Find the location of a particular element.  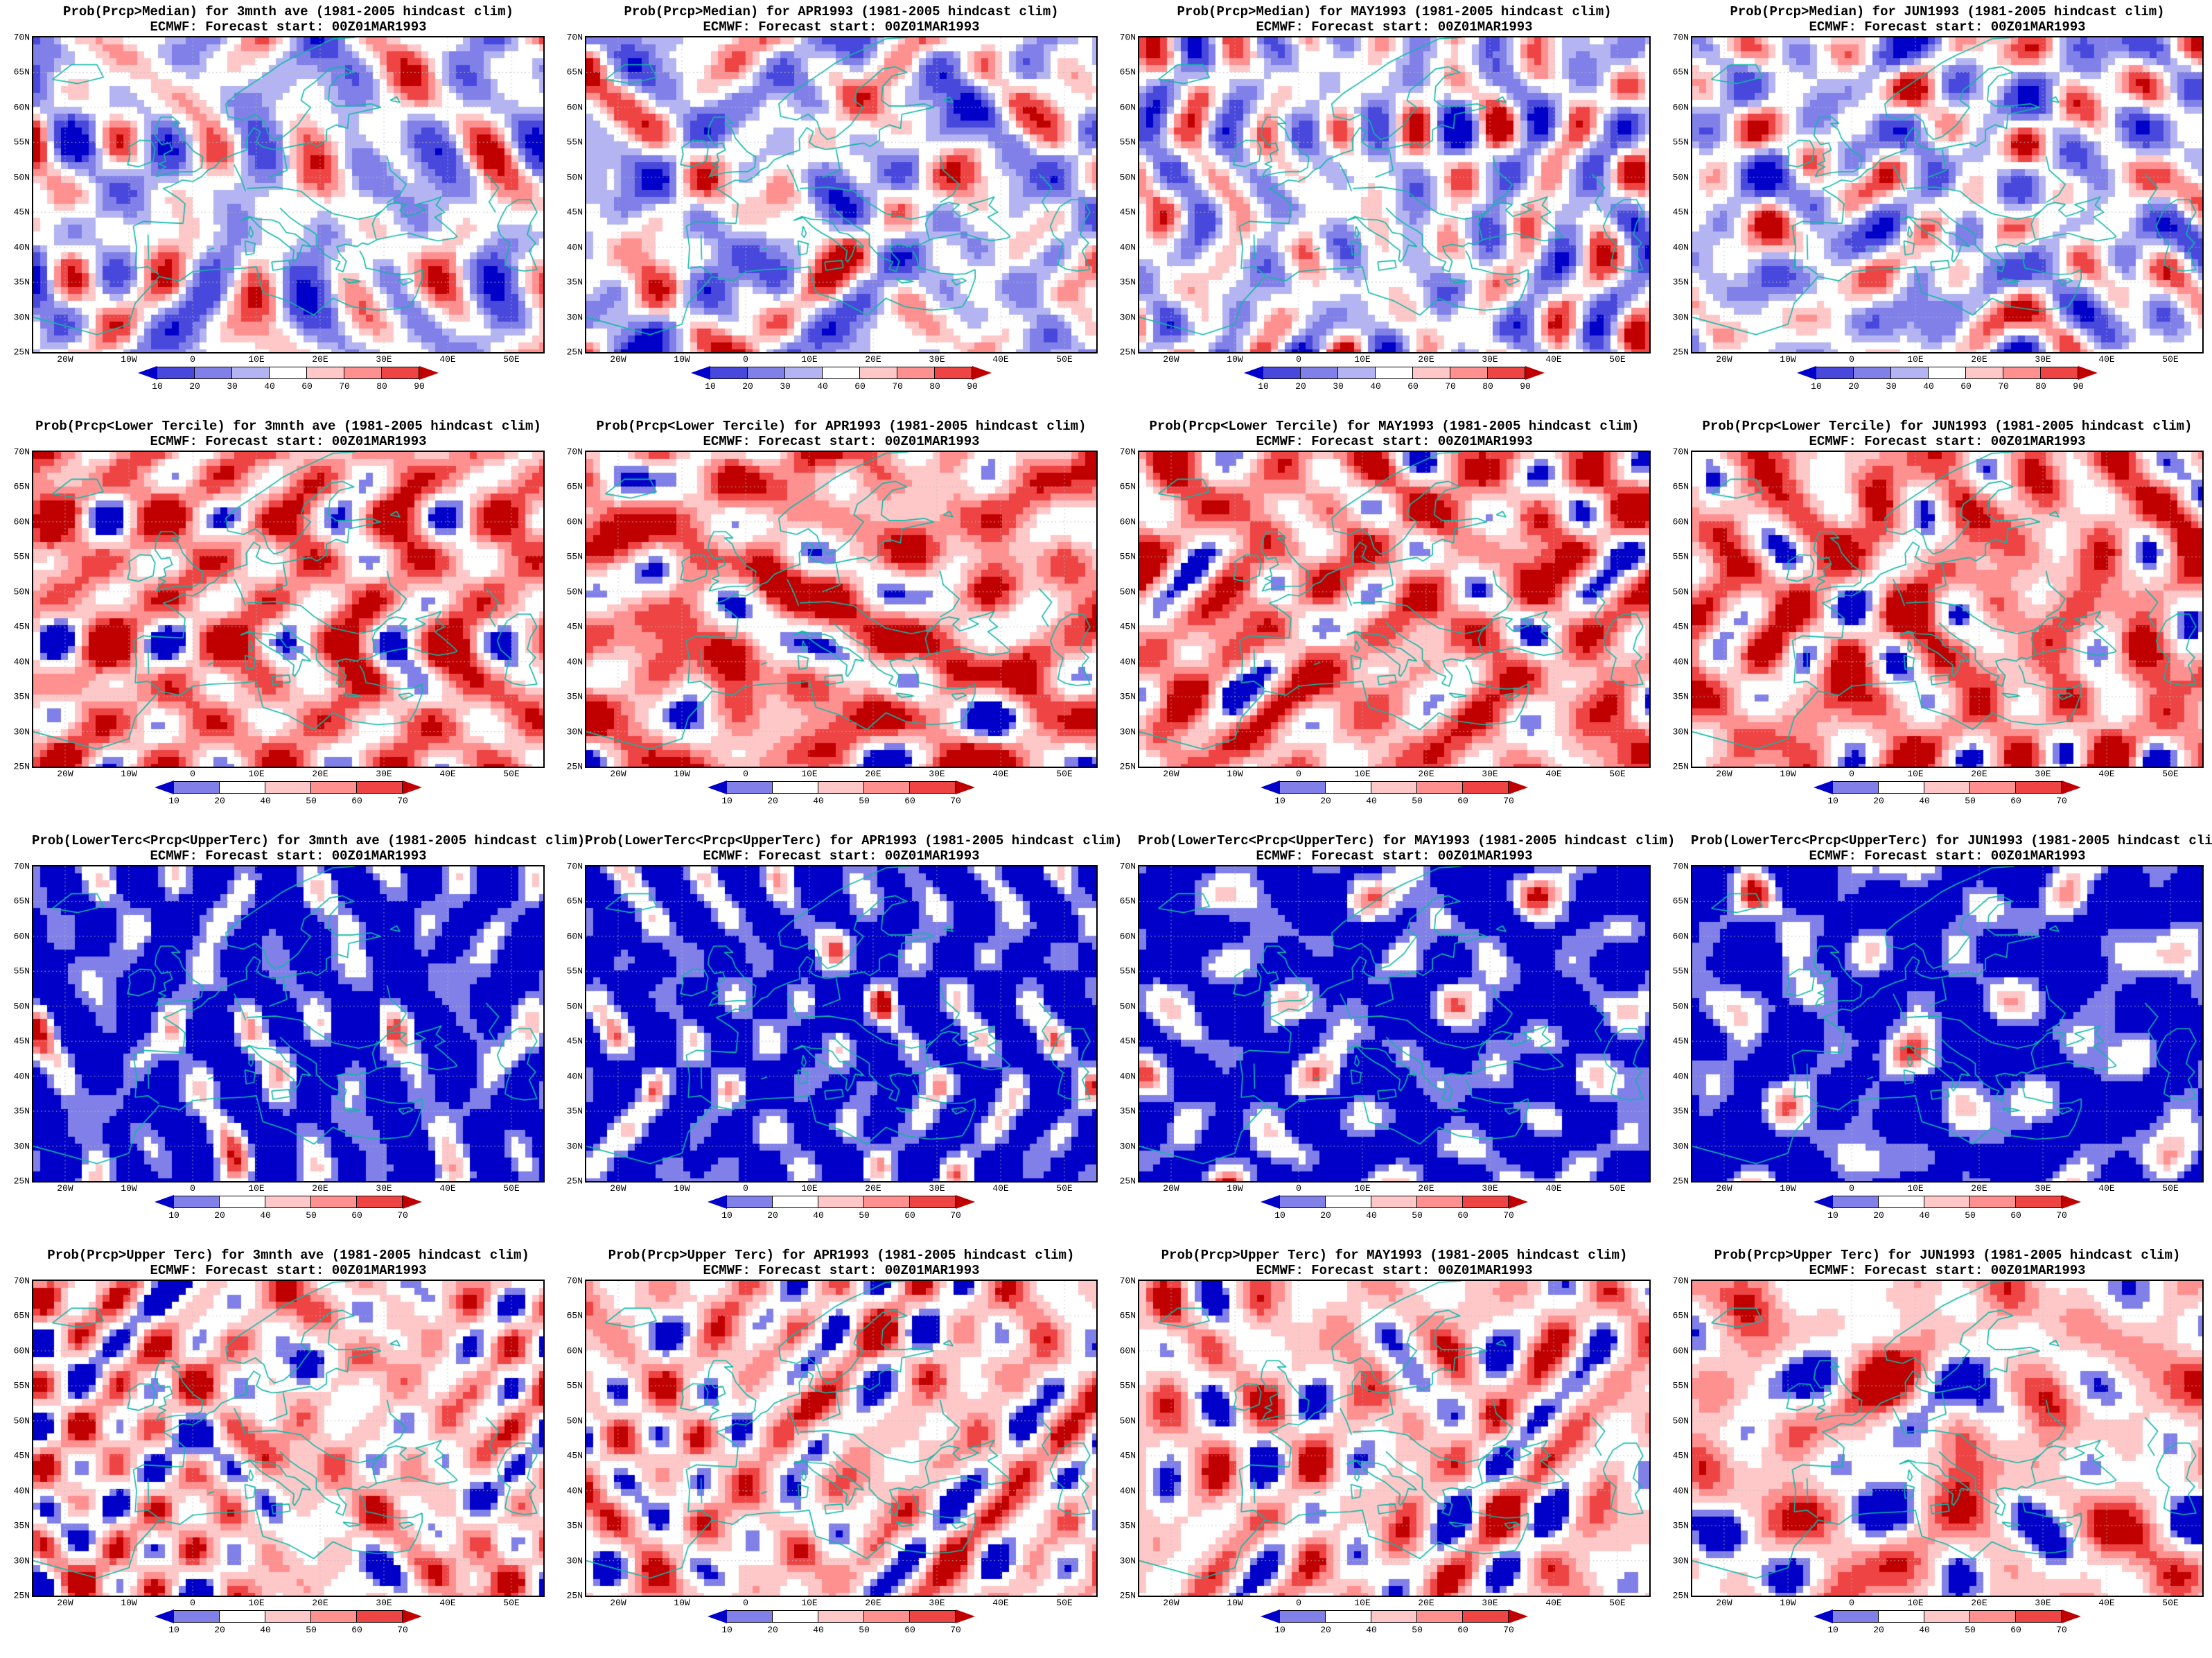

lon-label: 20E is located at coordinates (873, 1603).